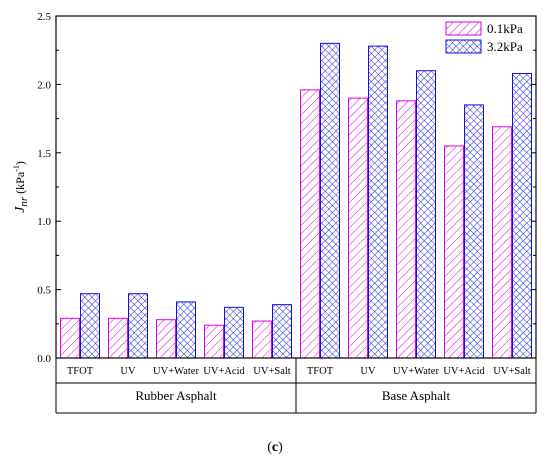  I want to click on figure-caption: (c), so click(275, 448).